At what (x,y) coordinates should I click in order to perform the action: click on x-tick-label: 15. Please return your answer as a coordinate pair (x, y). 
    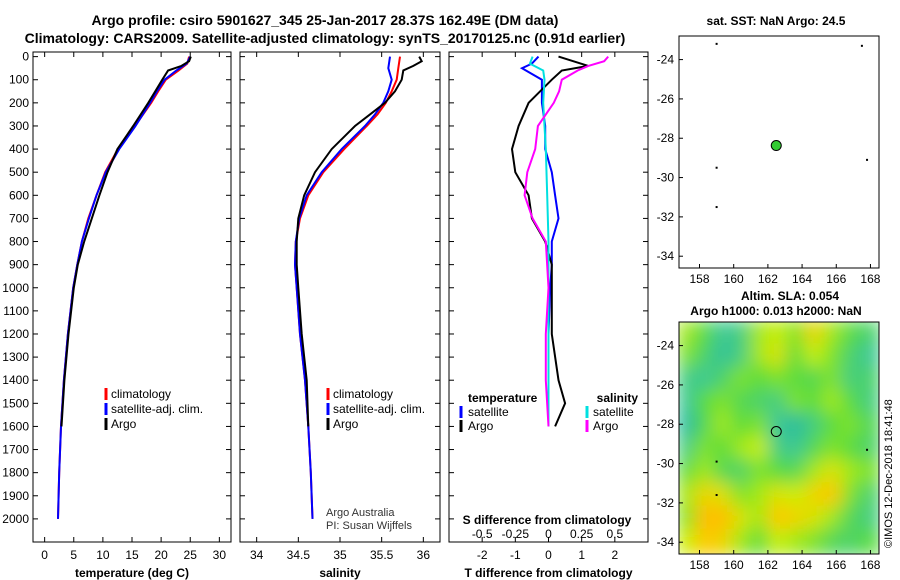
    Looking at the image, I should click on (132, 555).